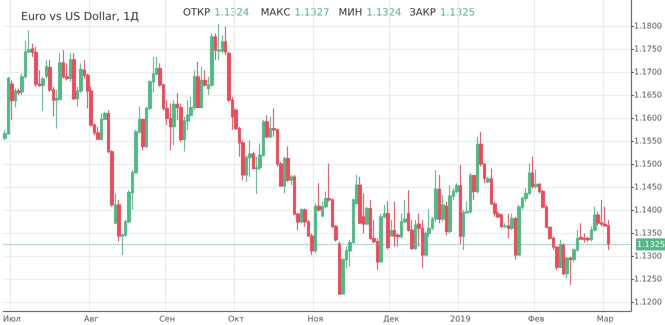 The width and height of the screenshot is (665, 325). I want to click on y-tick-label: 1.1650, so click(648, 95).